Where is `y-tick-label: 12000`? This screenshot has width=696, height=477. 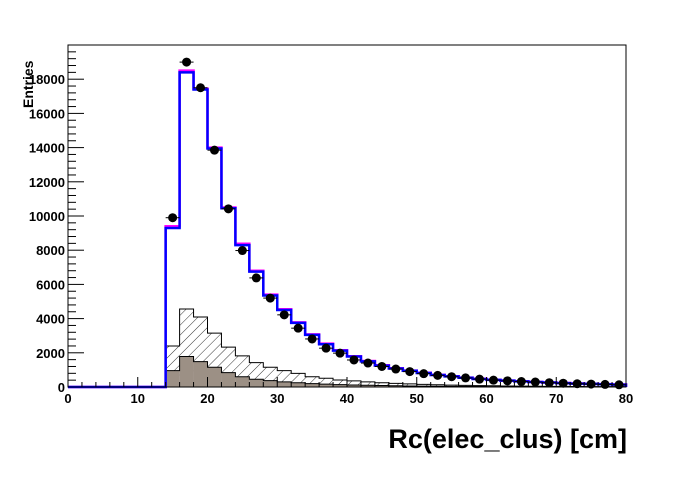
y-tick-label: 12000 is located at coordinates (47, 182).